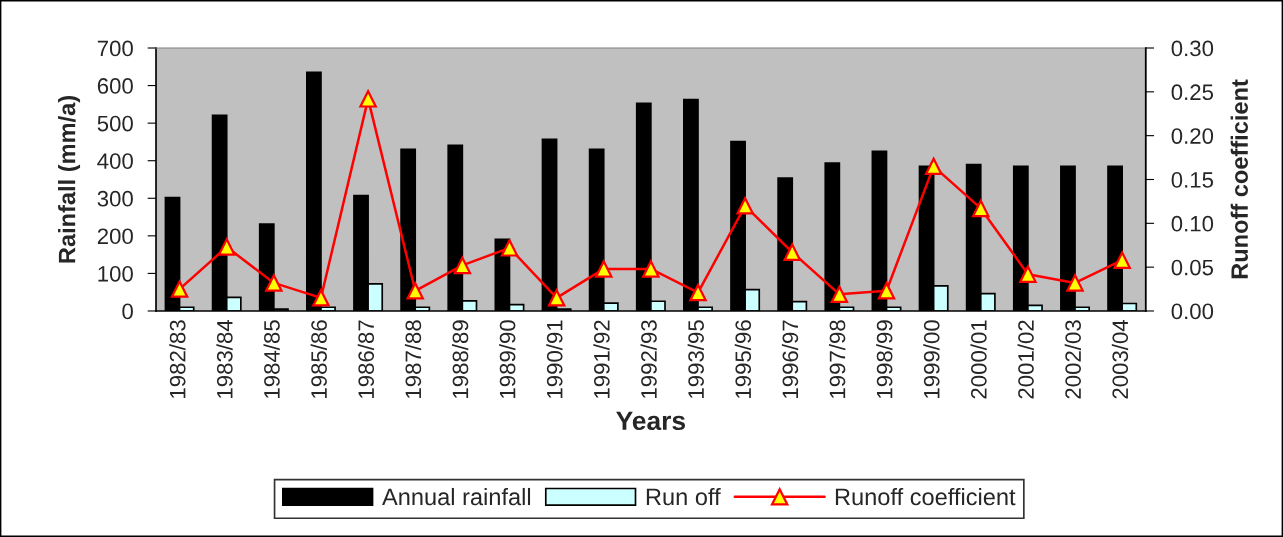 This screenshot has width=1283, height=537. I want to click on y-tick-label: 200, so click(115, 236).